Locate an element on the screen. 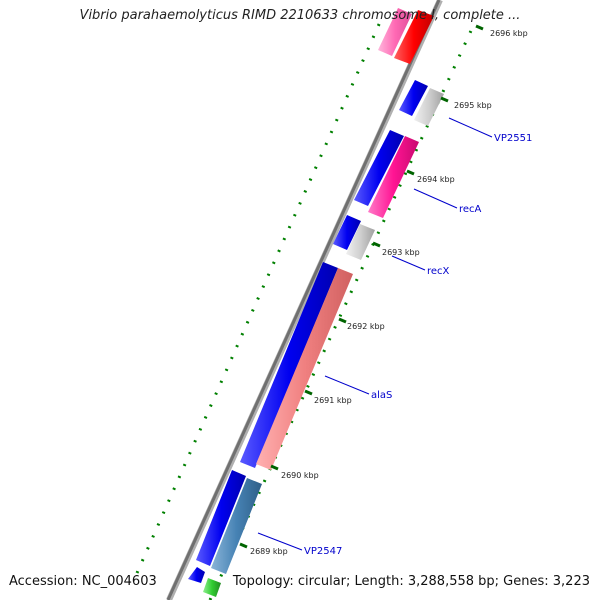  label-line-vp2551 is located at coordinates (470, 127).